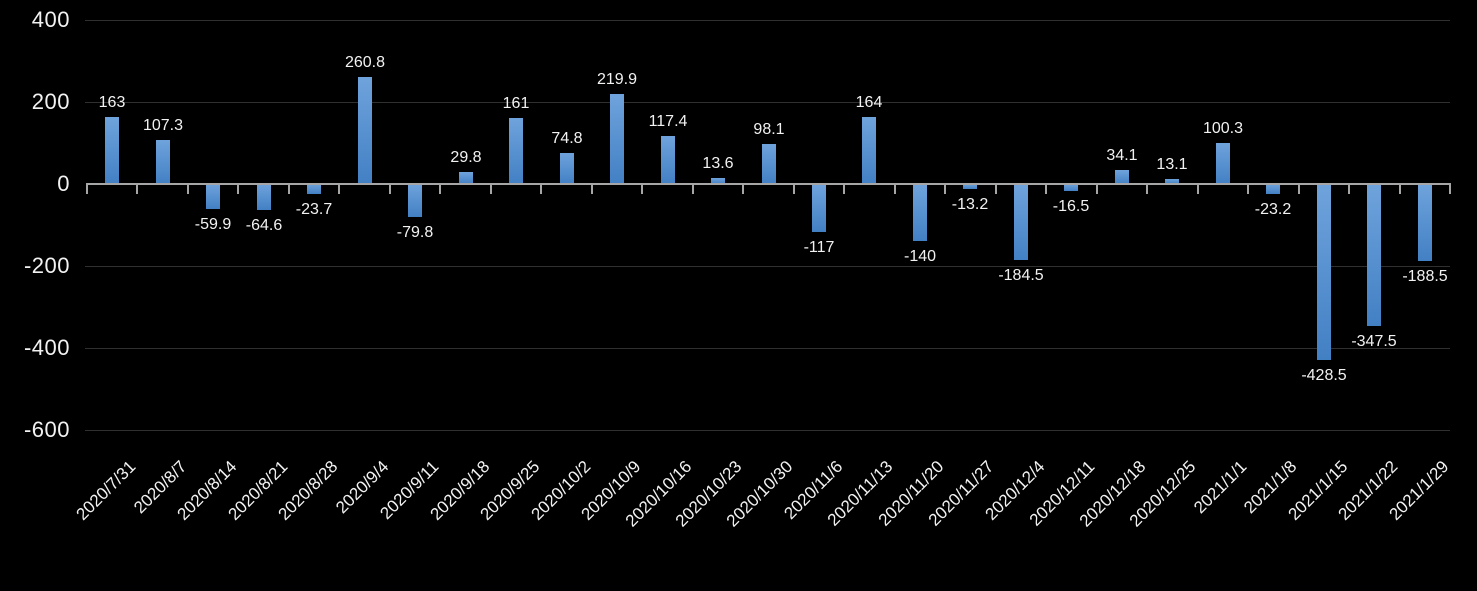  What do you see at coordinates (466, 157) in the screenshot?
I see `data-label-2020/9/18: 29.8` at bounding box center [466, 157].